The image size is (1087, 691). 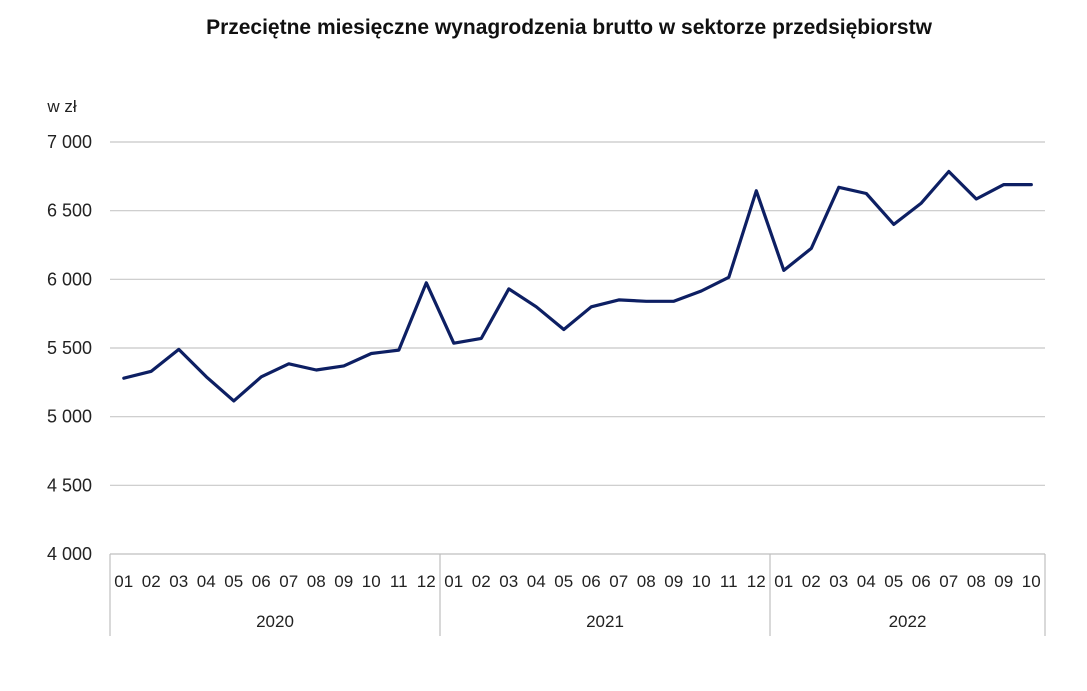 I want to click on y-axis-unit-label: w zł, so click(x=61, y=106).